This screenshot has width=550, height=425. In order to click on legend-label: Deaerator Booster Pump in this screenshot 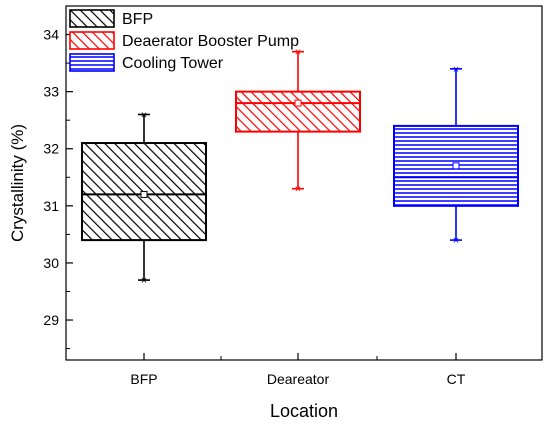, I will do `click(210, 41)`.